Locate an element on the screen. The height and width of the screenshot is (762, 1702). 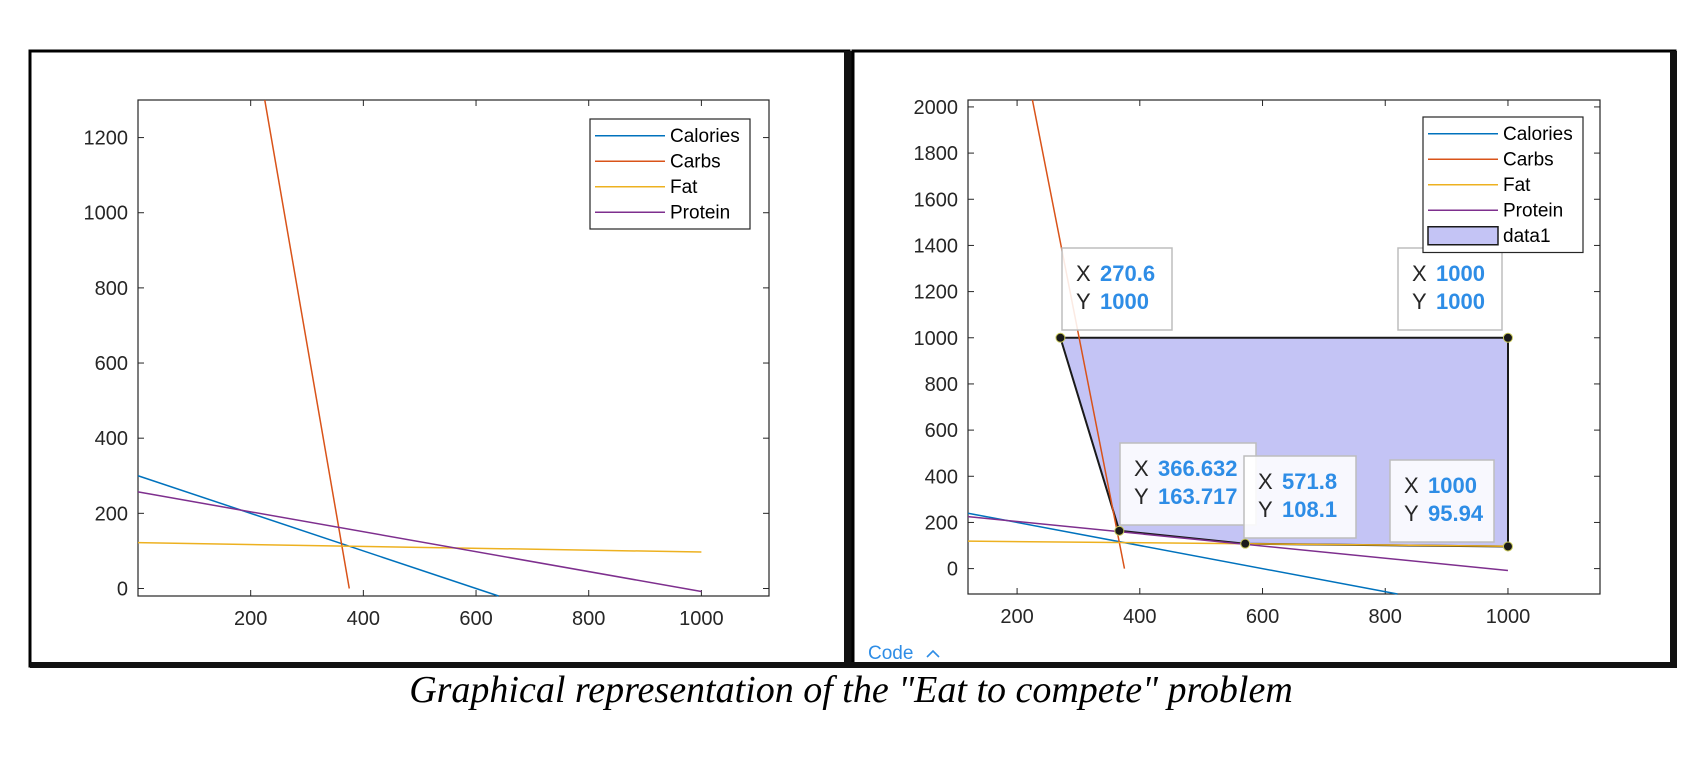
chart1-legend-label-fat: Fat is located at coordinates (684, 187).